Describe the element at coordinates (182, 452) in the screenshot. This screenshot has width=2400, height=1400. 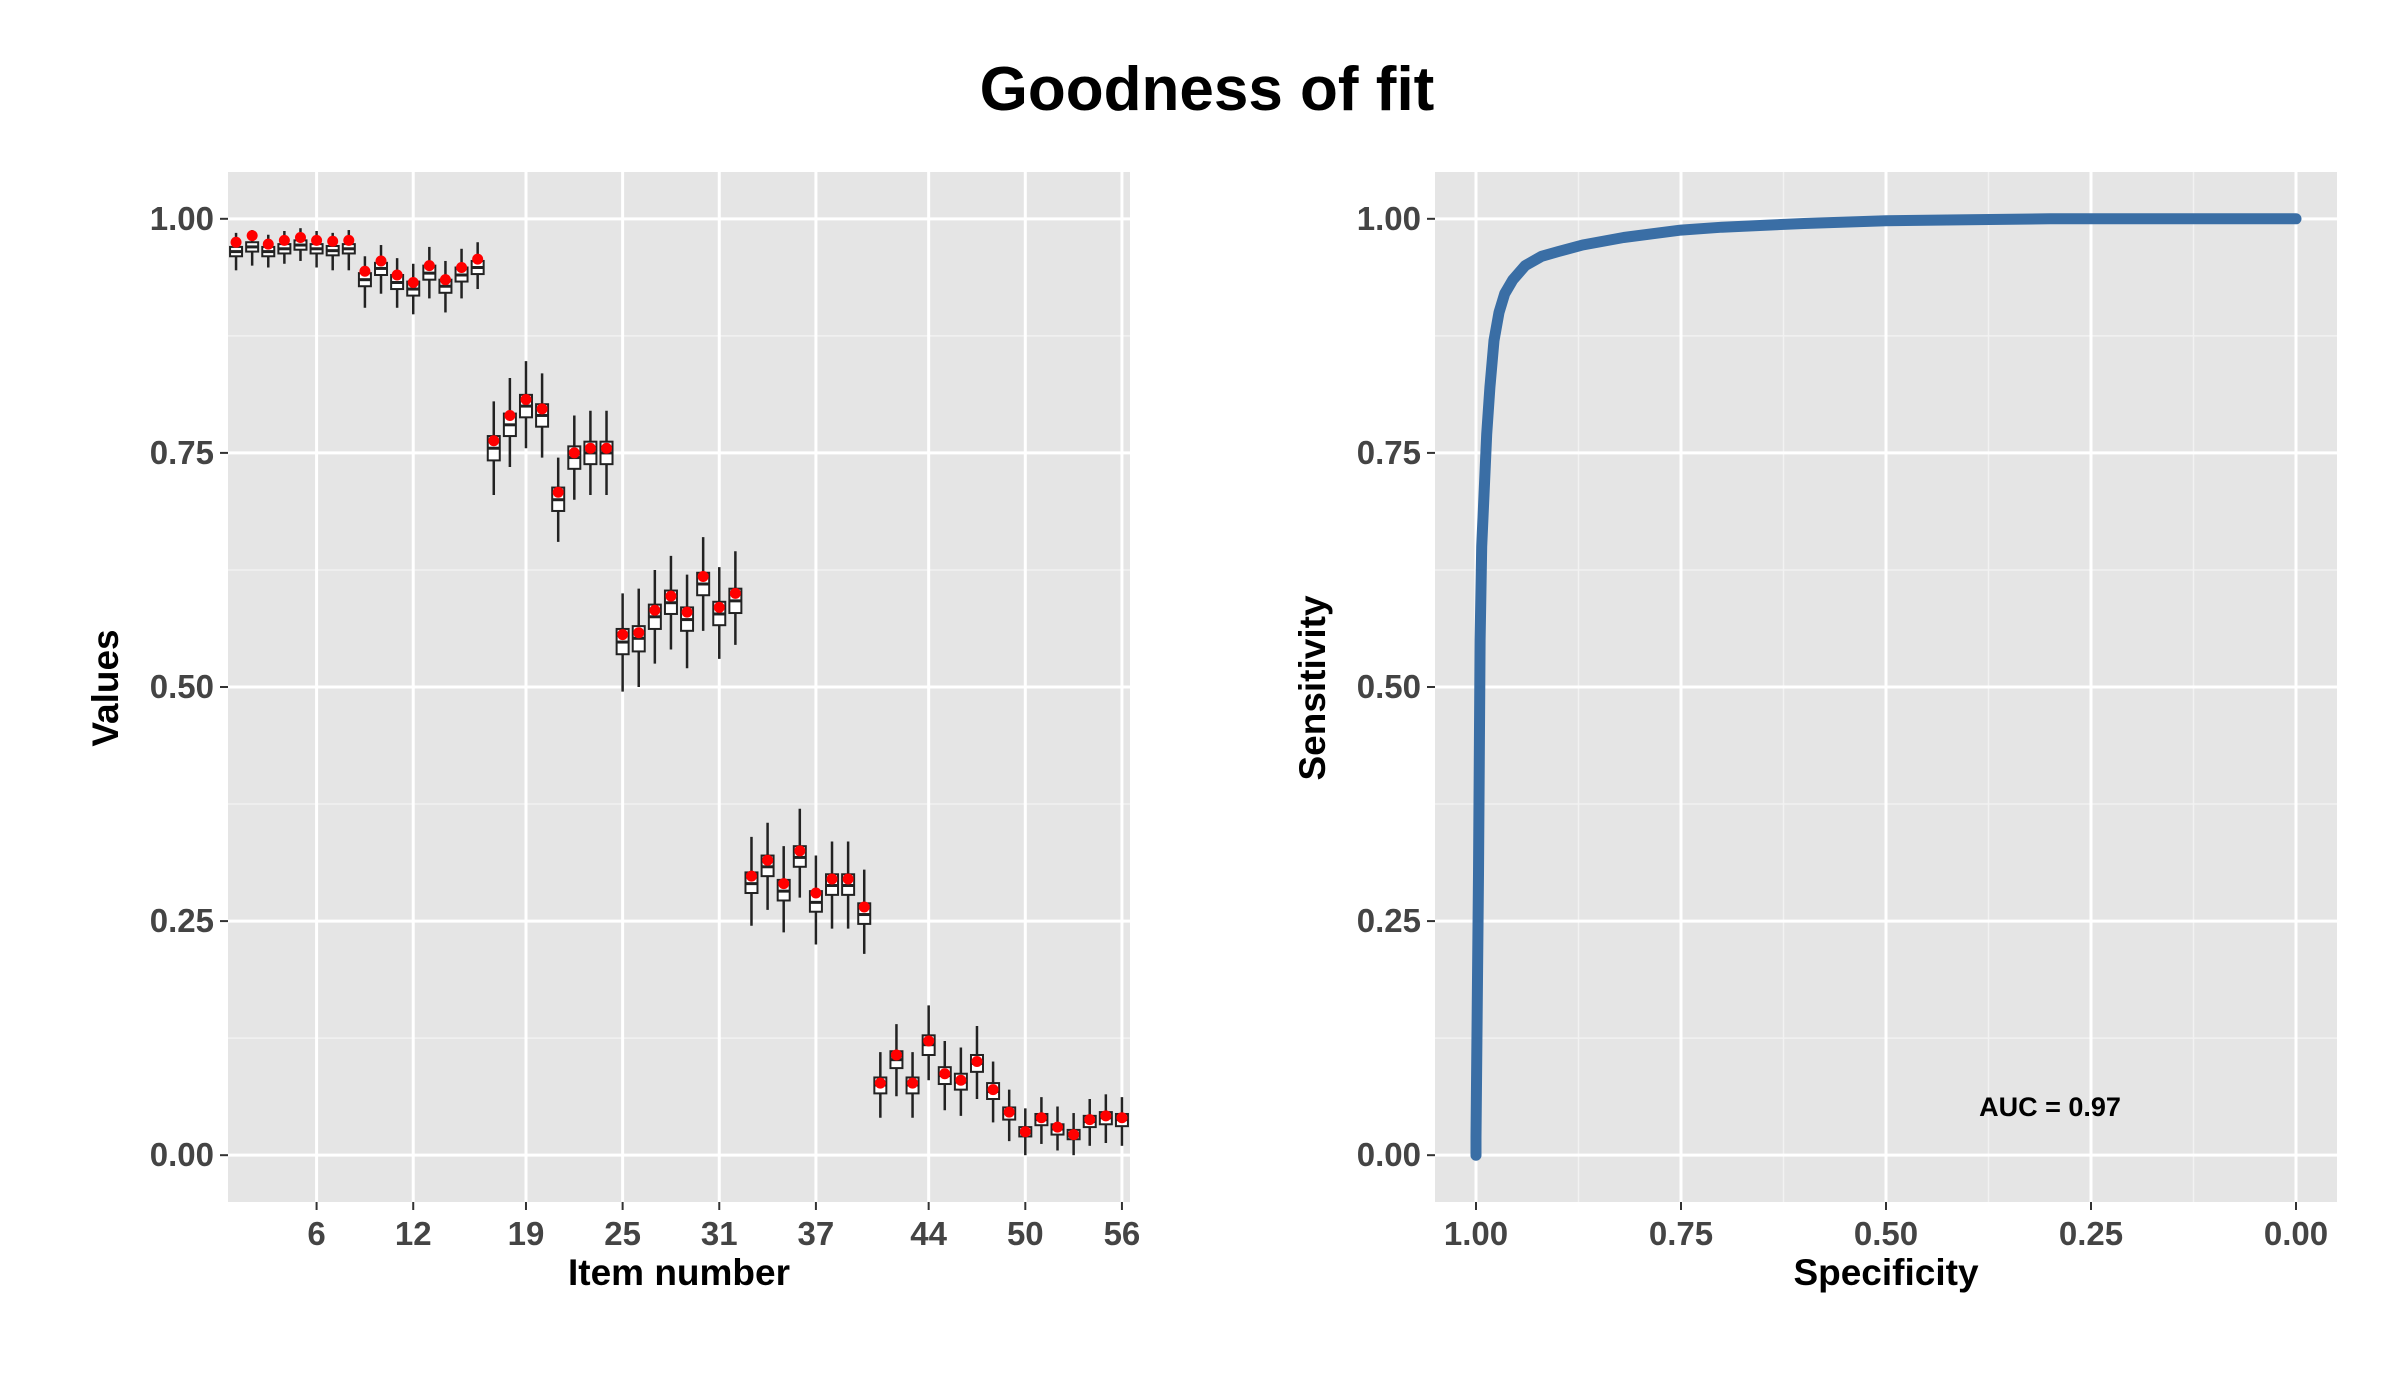
I see `left-y-tick-label: 0.75` at that location.